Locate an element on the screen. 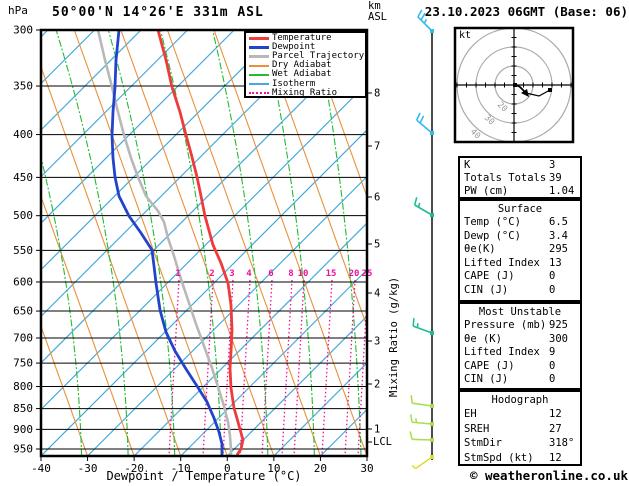 The height and width of the screenshot is (486, 629). stat-row-mu-cin: CIN (J) 0 is located at coordinates (510, 379).